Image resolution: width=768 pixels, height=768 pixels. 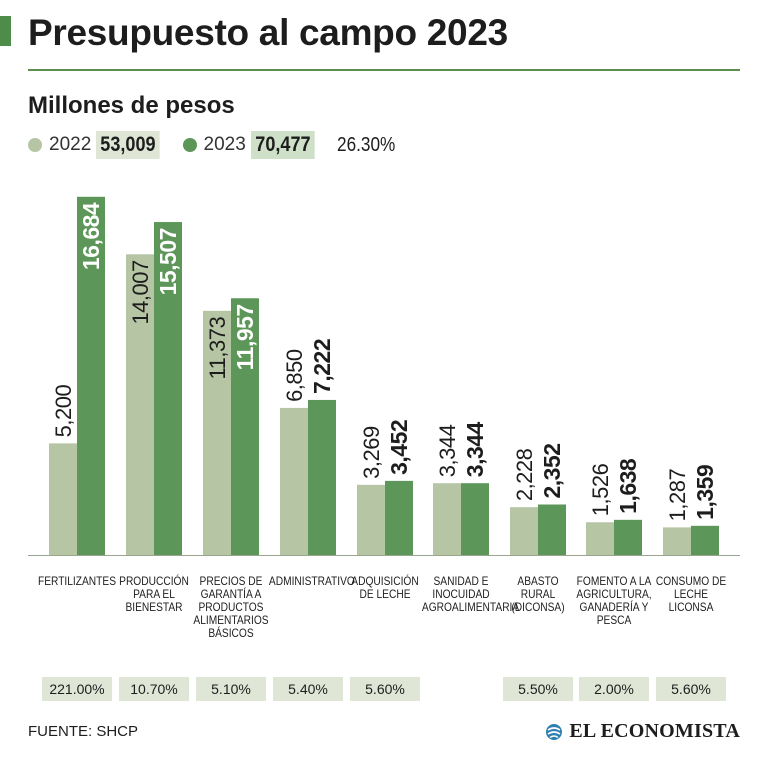 I want to click on value-label-2022-1: 14,007, so click(x=140, y=292).